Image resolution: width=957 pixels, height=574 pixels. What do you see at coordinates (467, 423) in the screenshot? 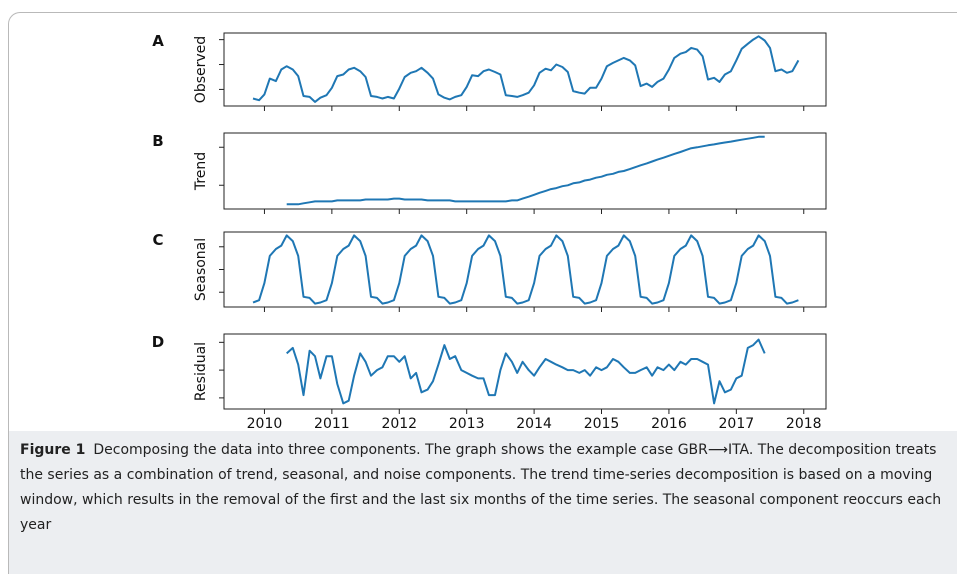
I see `x-tick-label: 2013` at bounding box center [467, 423].